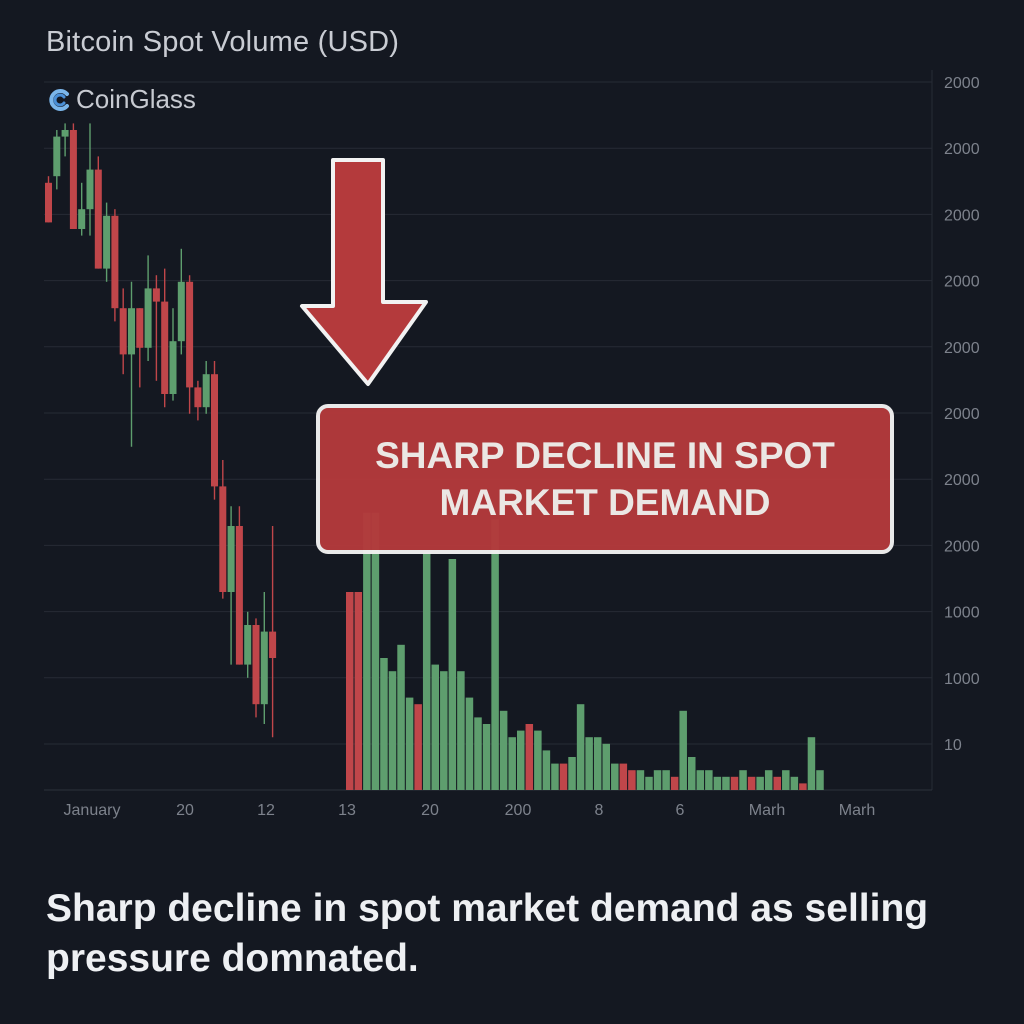 Image resolution: width=1024 pixels, height=1024 pixels. Describe the element at coordinates (599, 810) in the screenshot. I see `x-tick-label: 8` at that location.